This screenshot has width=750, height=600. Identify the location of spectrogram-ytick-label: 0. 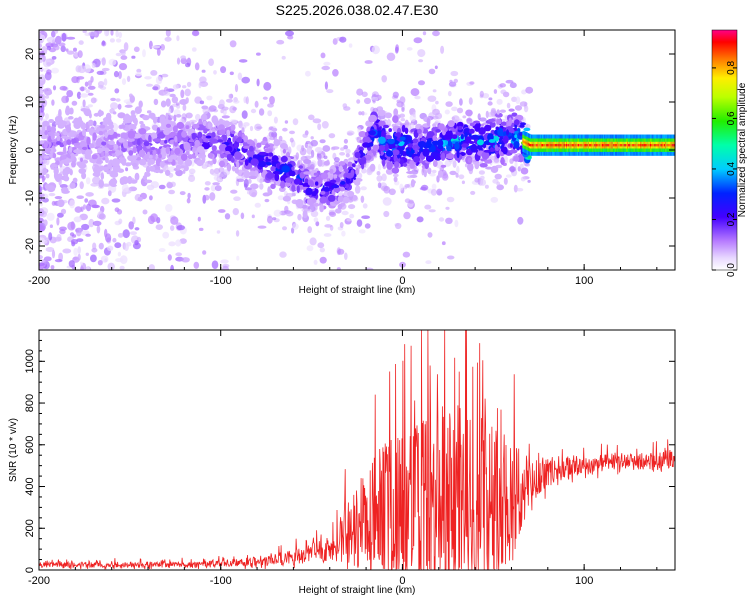
(30, 150).